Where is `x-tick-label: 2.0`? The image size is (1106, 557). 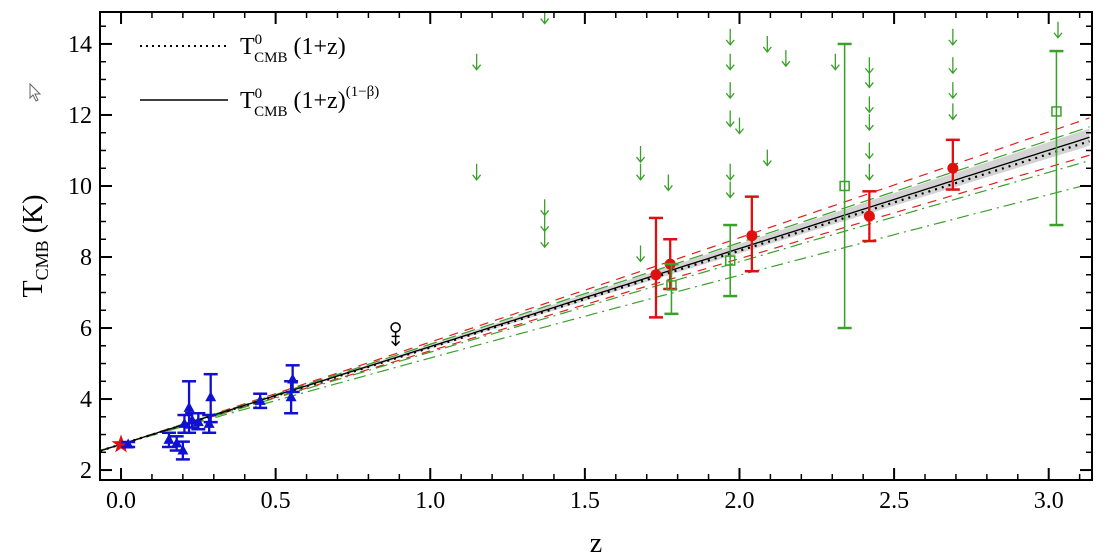 x-tick-label: 2.0 is located at coordinates (739, 501).